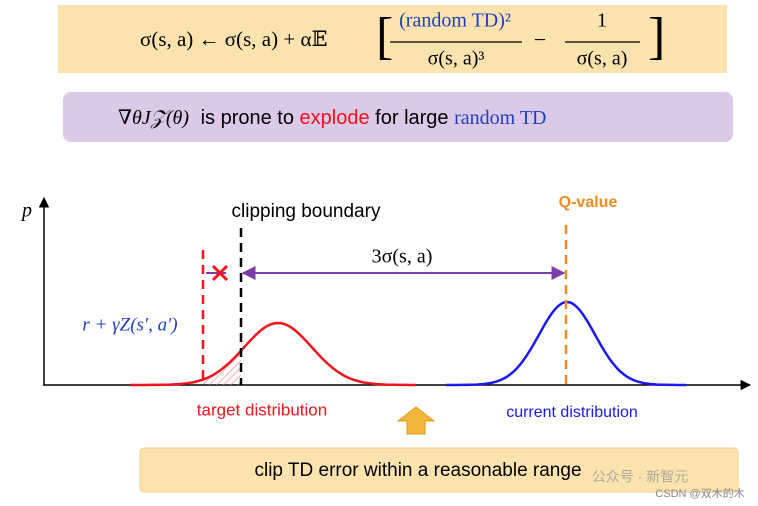 This screenshot has height=506, width=758. What do you see at coordinates (500, 118) in the screenshot?
I see `highlight: random TD` at bounding box center [500, 118].